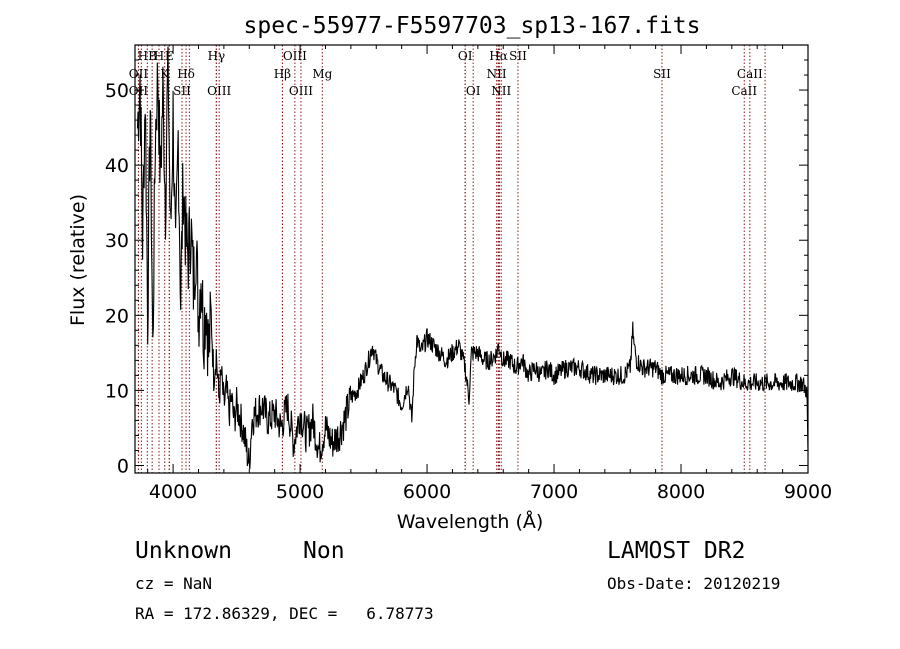 This screenshot has width=900, height=649. What do you see at coordinates (282, 74) in the screenshot?
I see `line-label: Hβ` at bounding box center [282, 74].